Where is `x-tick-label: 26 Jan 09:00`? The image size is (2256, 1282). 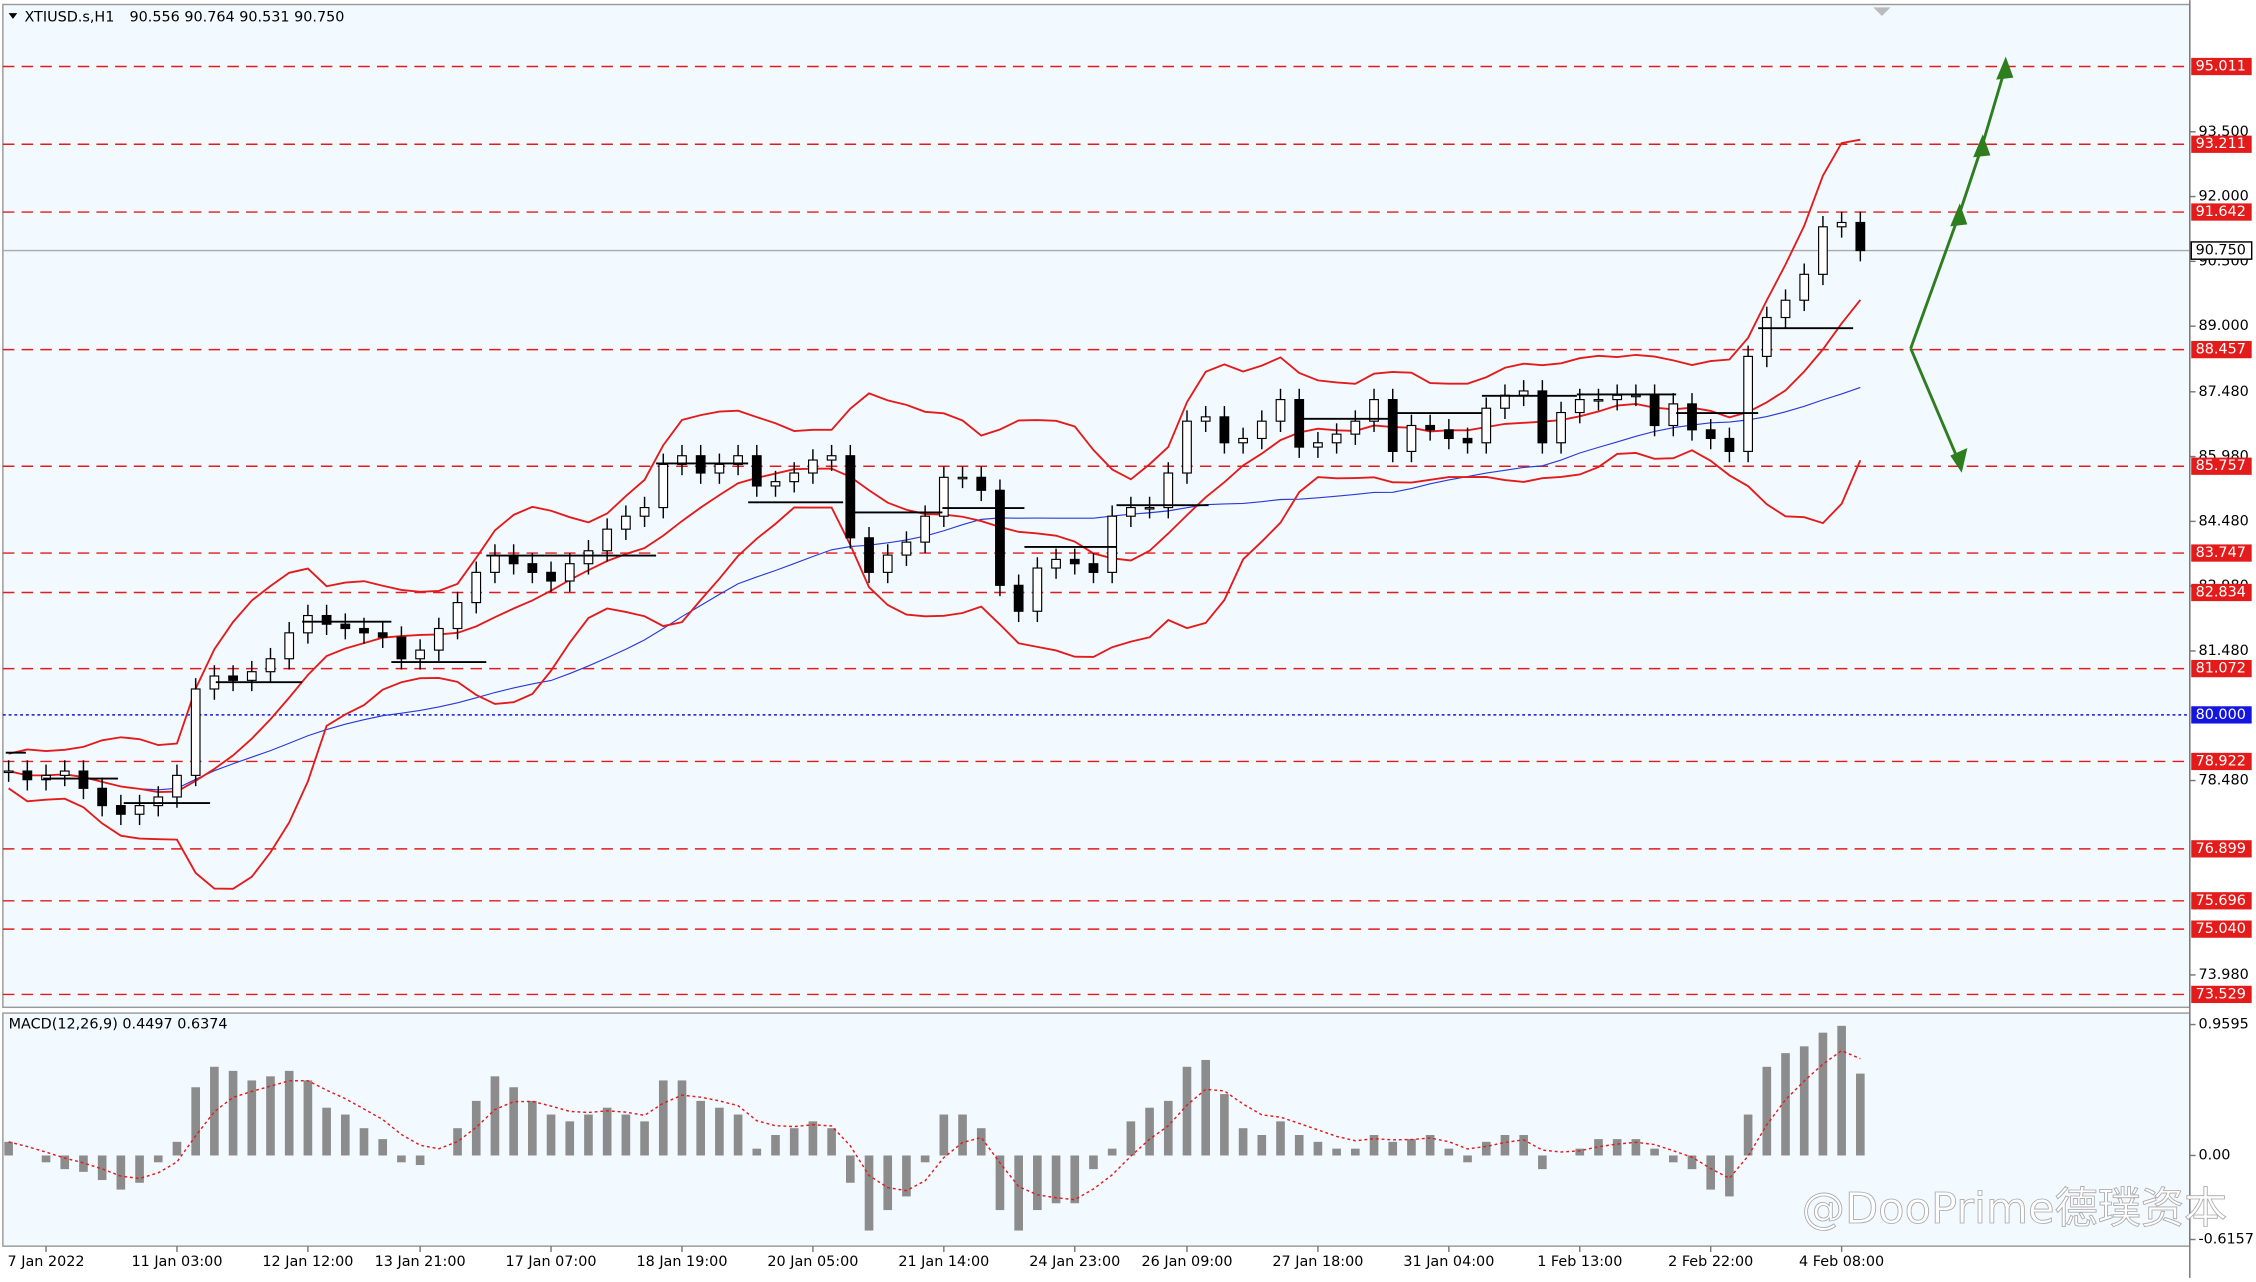
x-tick-label: 26 Jan 09:00 is located at coordinates (1186, 1262).